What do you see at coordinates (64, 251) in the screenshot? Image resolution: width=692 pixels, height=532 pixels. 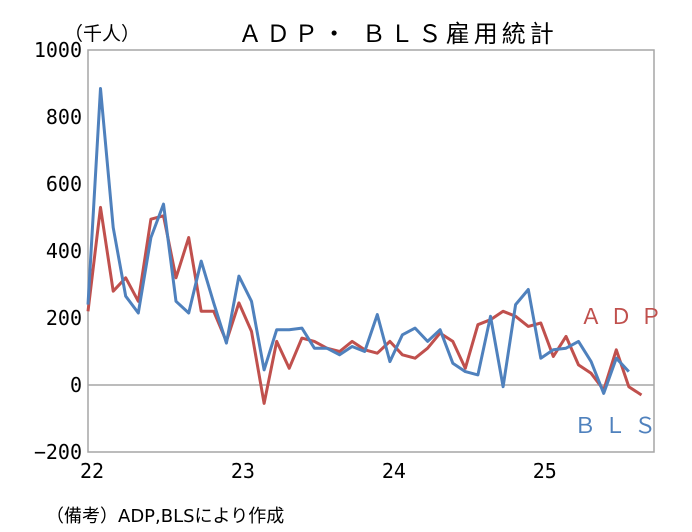 I see `y-tick-label: 400` at bounding box center [64, 251].